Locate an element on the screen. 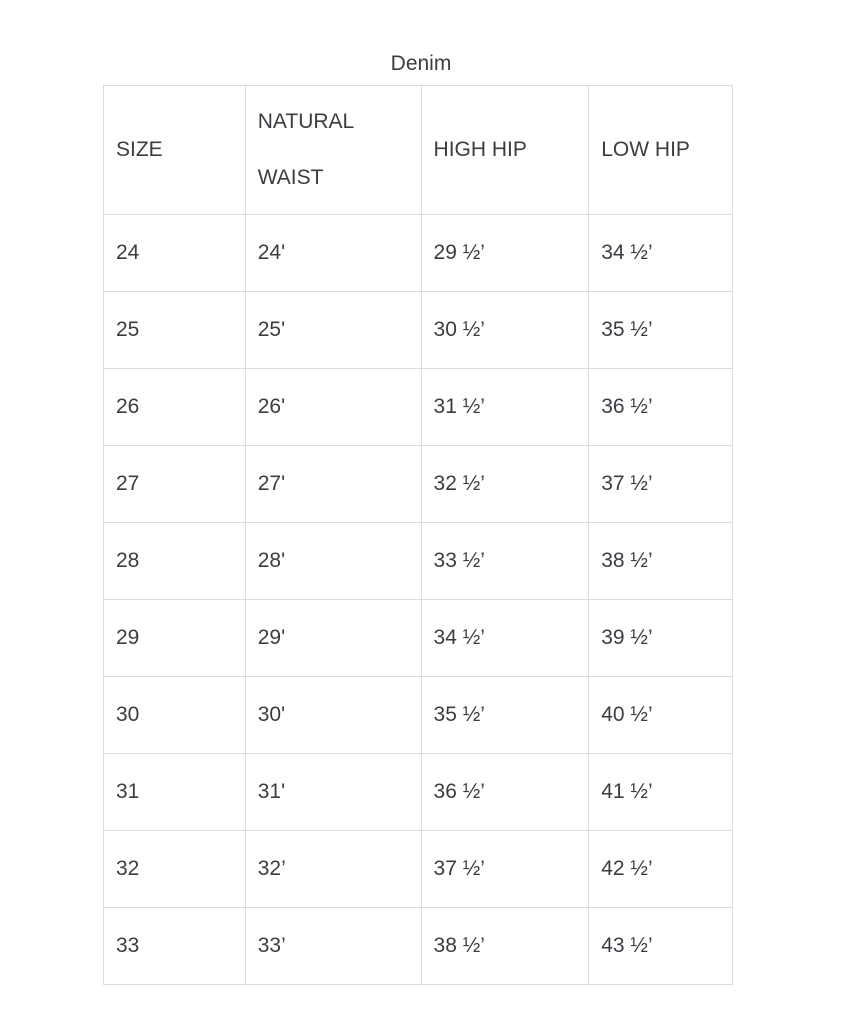 The image size is (842, 1026). header-natural-waist: NATURAL WAIST is located at coordinates (333, 150).